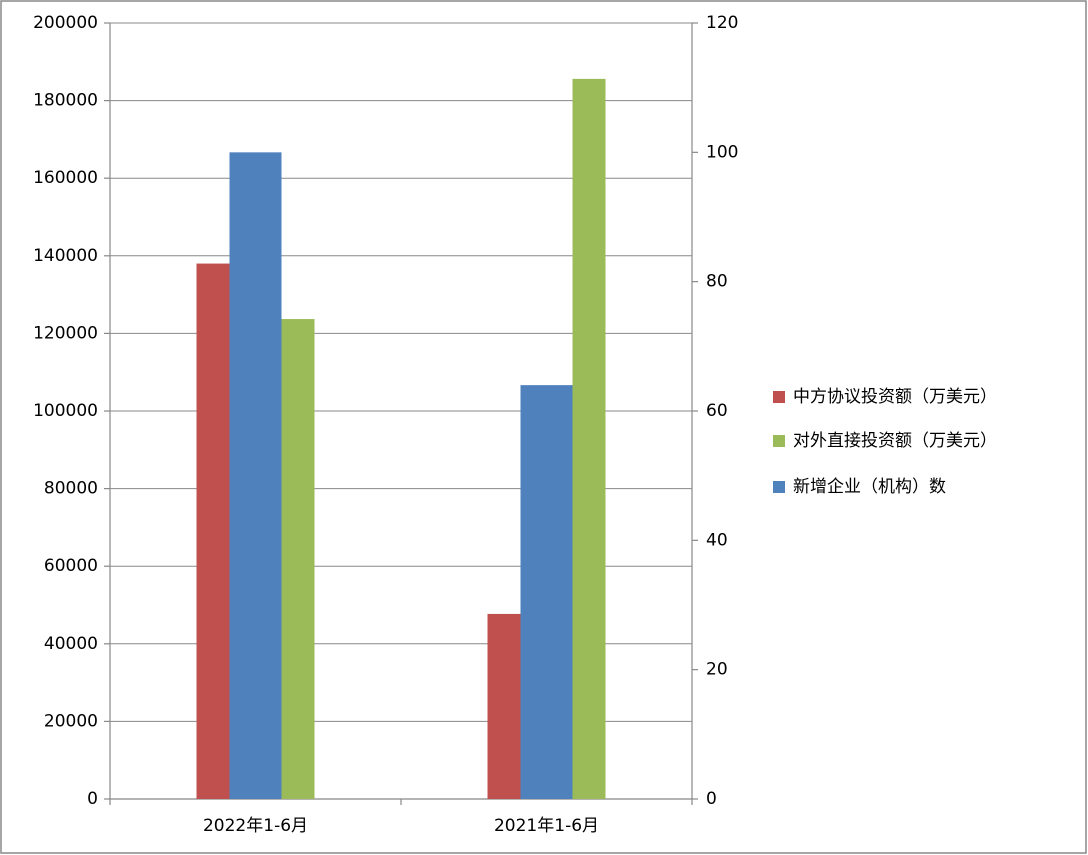 This screenshot has width=1088, height=855. What do you see at coordinates (722, 23) in the screenshot?
I see `y2-tick-label: 120` at bounding box center [722, 23].